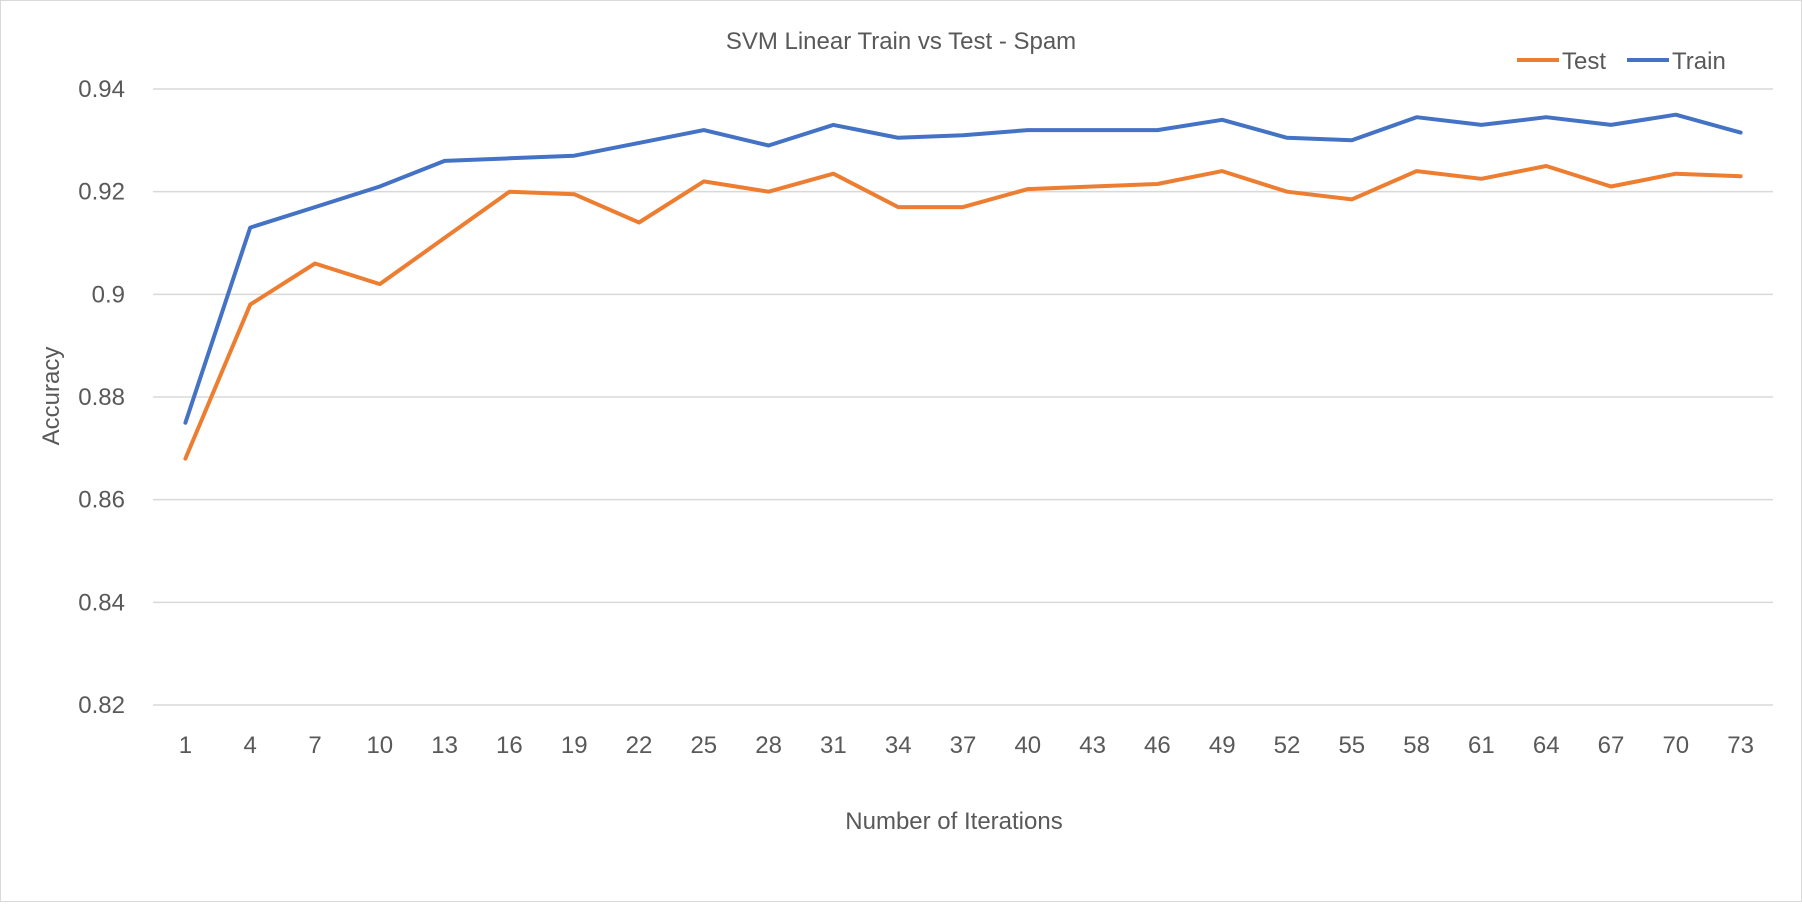  Describe the element at coordinates (1351, 745) in the screenshot. I see `x-tick-label: 55` at that location.